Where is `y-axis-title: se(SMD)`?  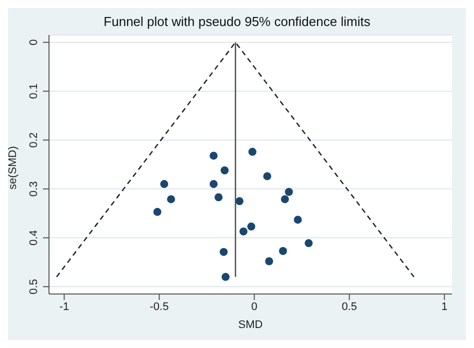
y-axis-title: se(SMD) is located at coordinates (12, 168).